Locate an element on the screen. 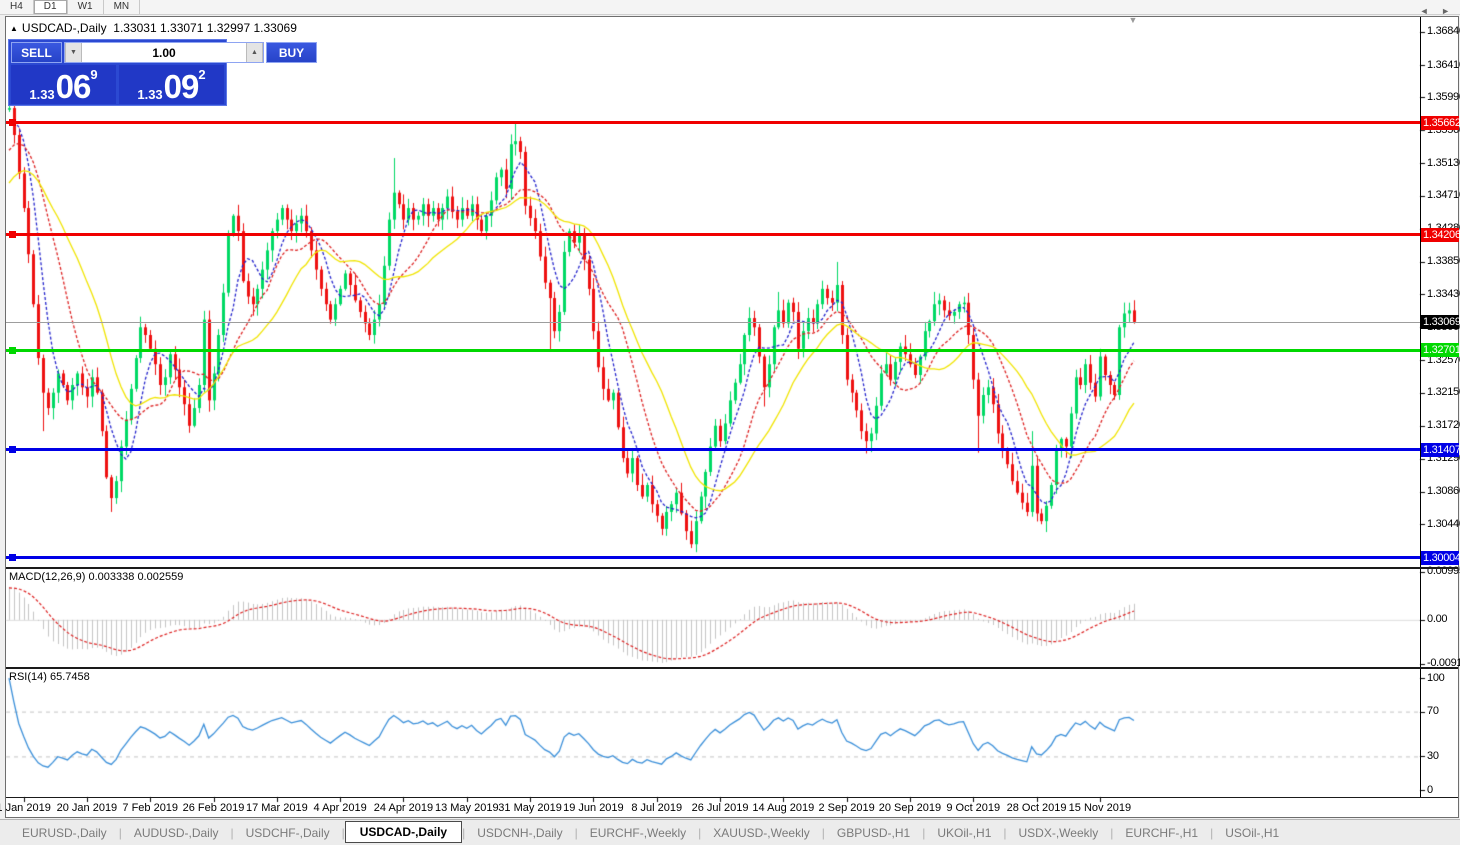 Image resolution: width=1460 pixels, height=845 pixels. price-tick-label: 1.35990 is located at coordinates (1443, 96).